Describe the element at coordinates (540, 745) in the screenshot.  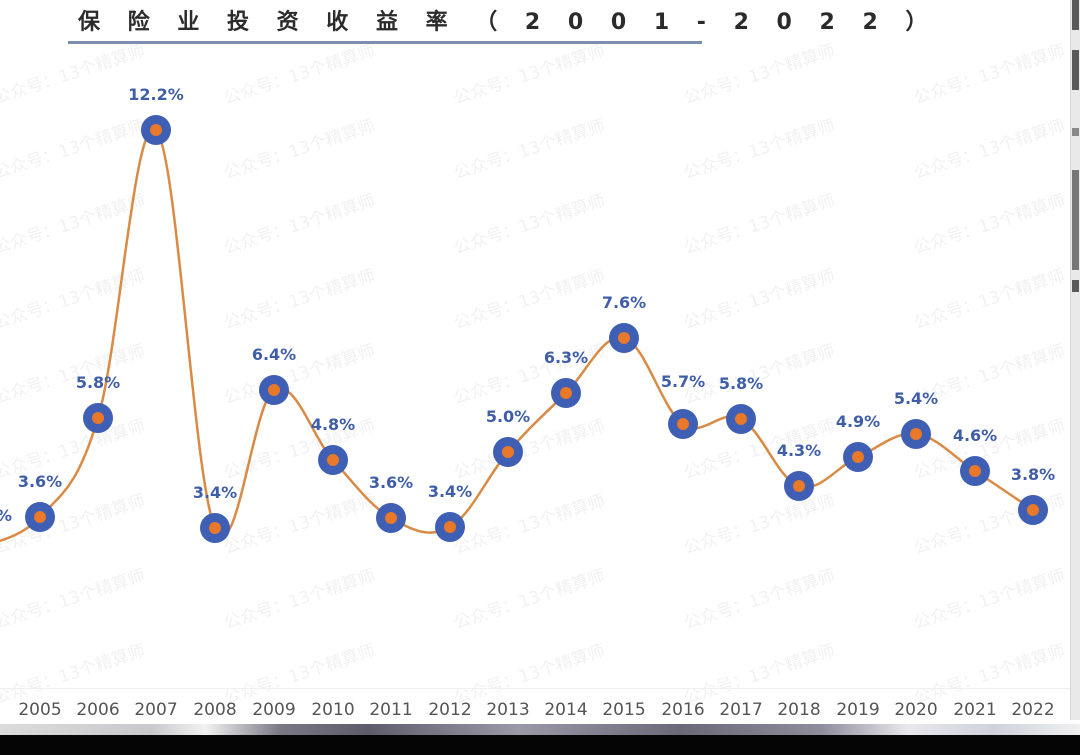
I see `bottom-black-bar` at that location.